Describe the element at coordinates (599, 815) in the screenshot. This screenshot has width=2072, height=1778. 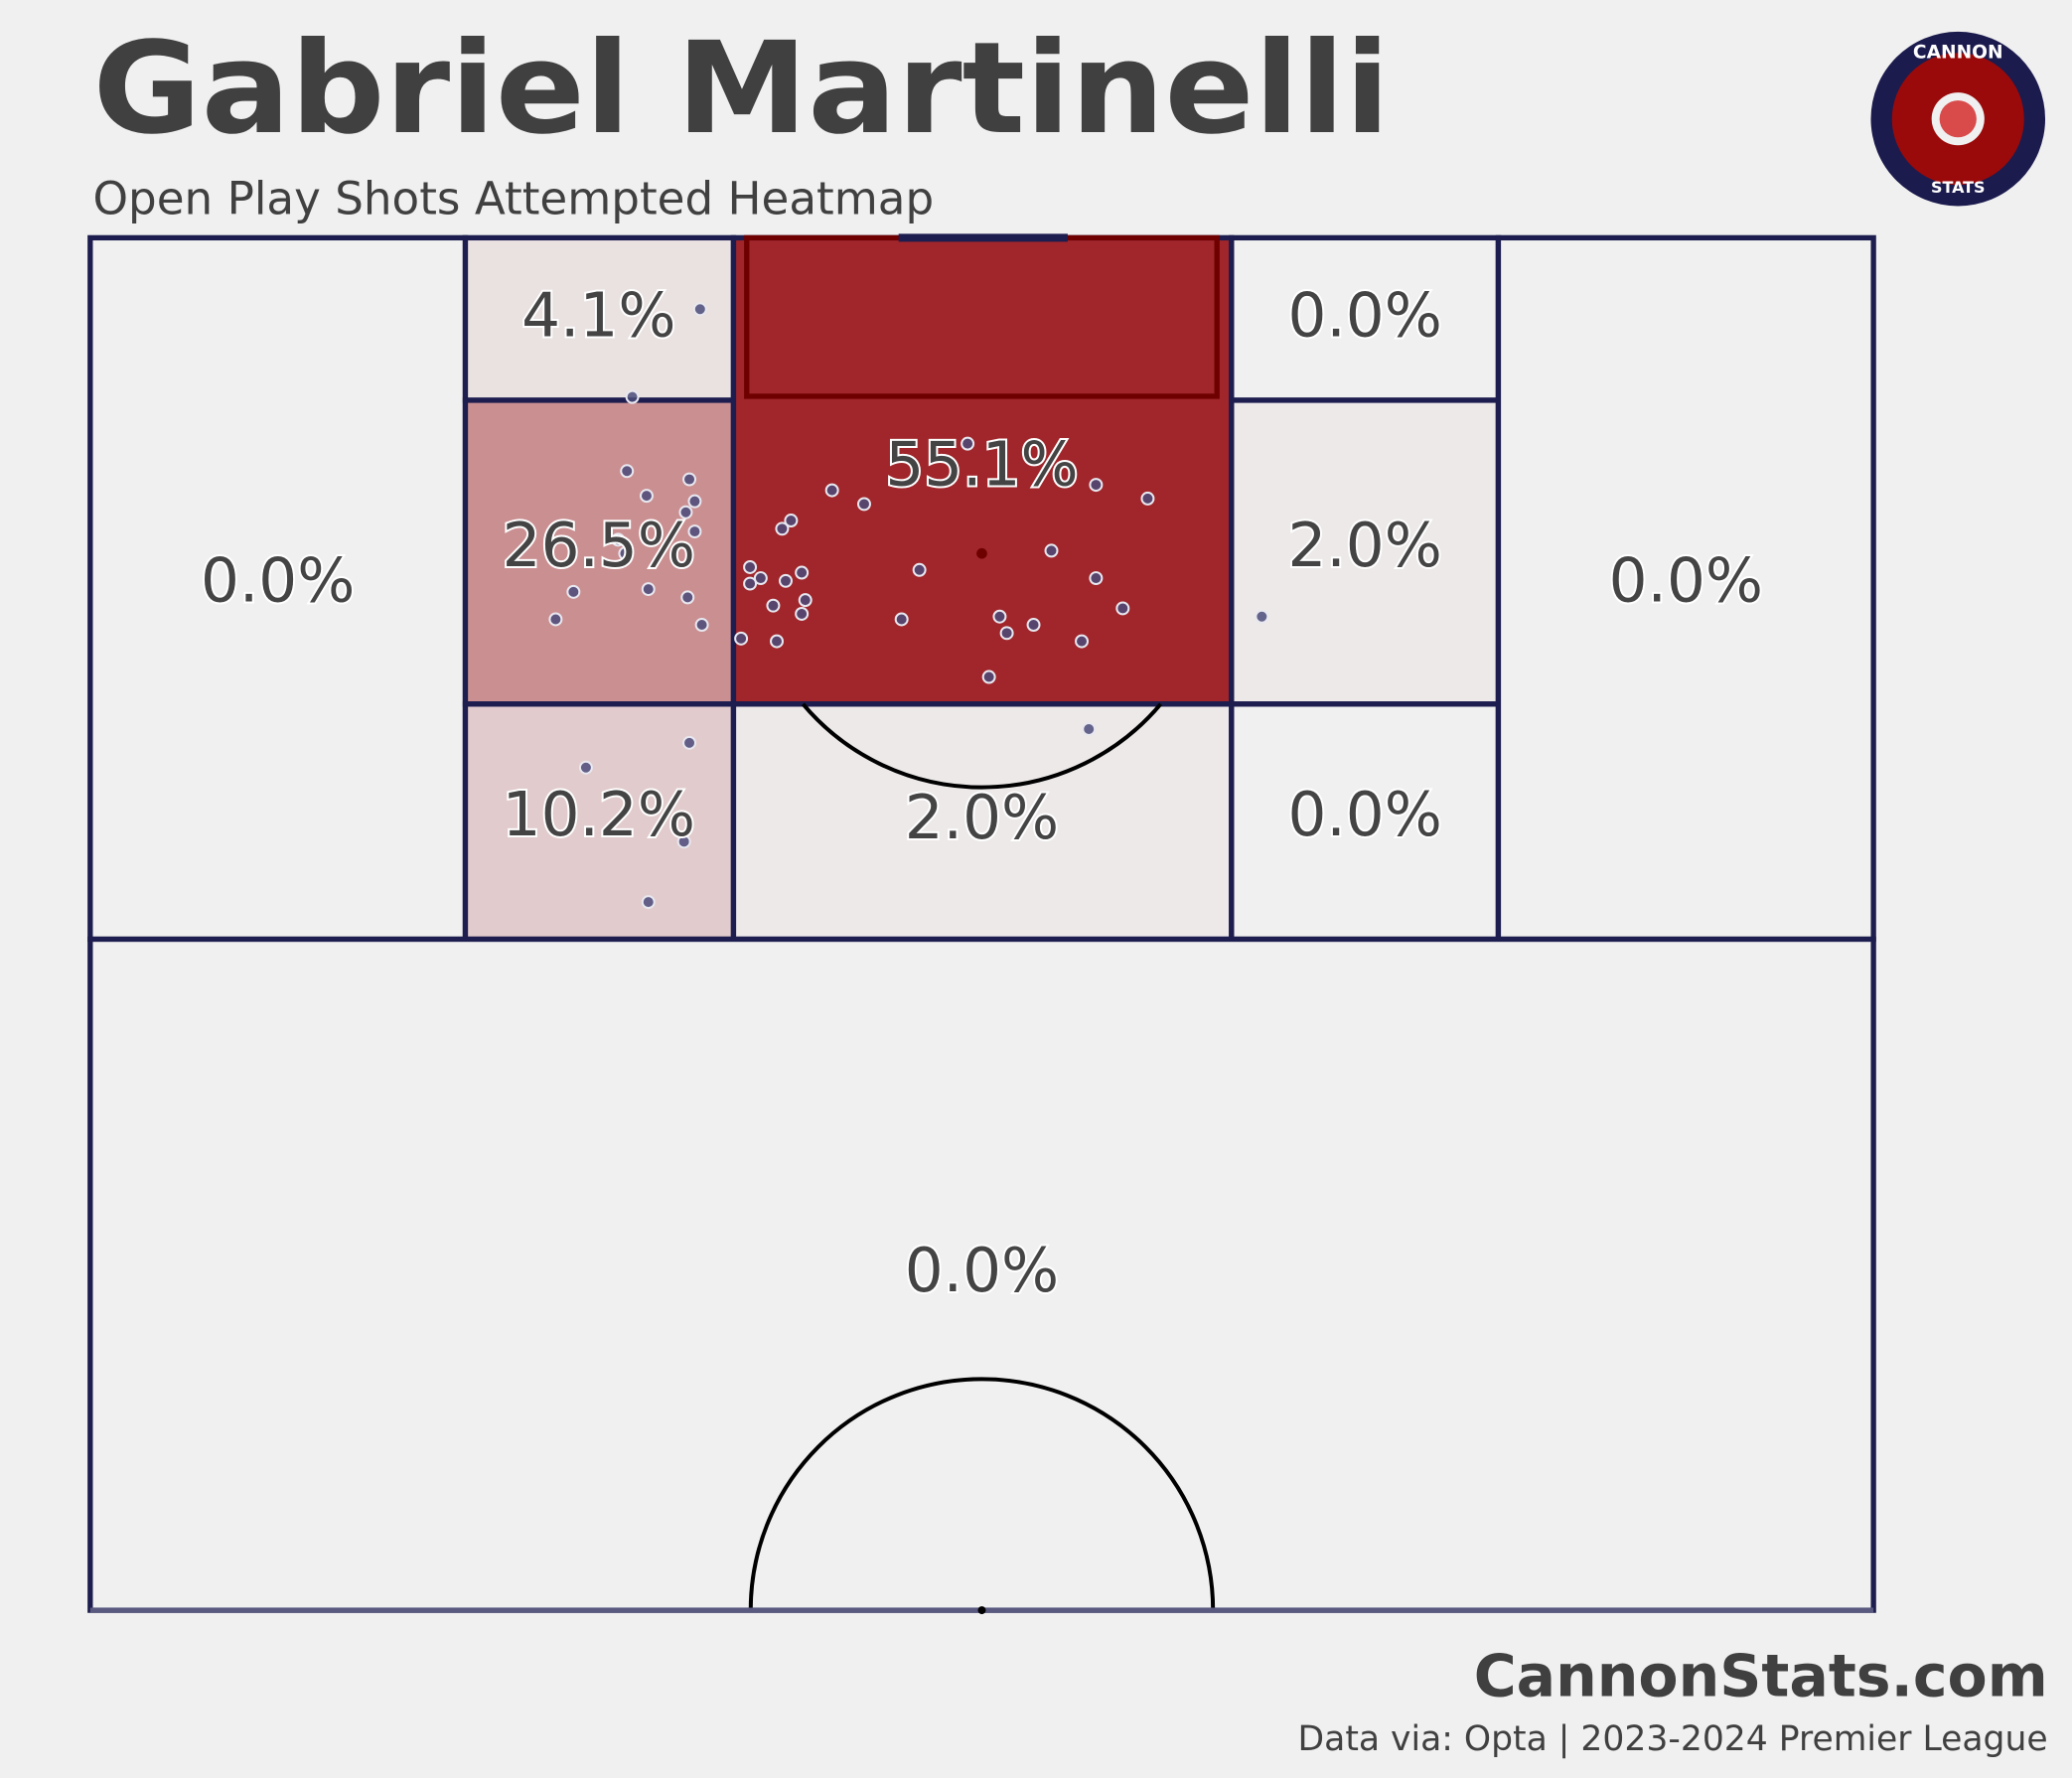
I see `zone-label: 10.2%` at that location.